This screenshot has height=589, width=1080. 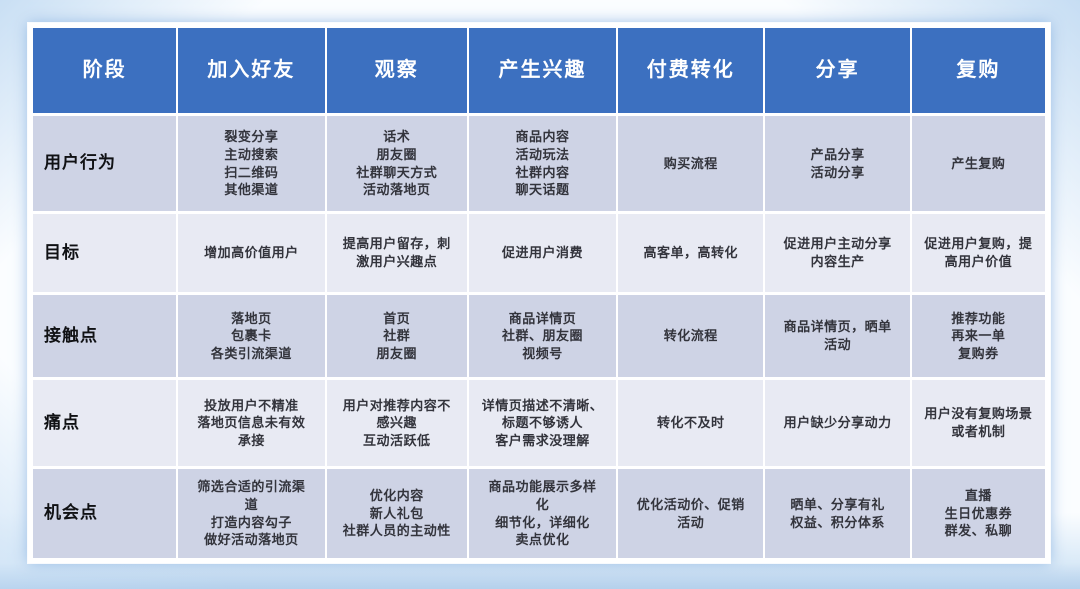 I want to click on table-cell-r1-c2: 促进用户消费, so click(x=542, y=253).